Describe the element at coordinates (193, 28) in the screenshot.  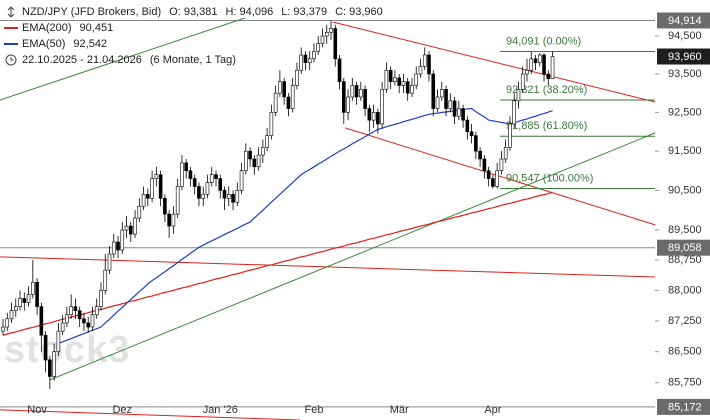
I see `legend-item: EMA(200) 90,451` at that location.